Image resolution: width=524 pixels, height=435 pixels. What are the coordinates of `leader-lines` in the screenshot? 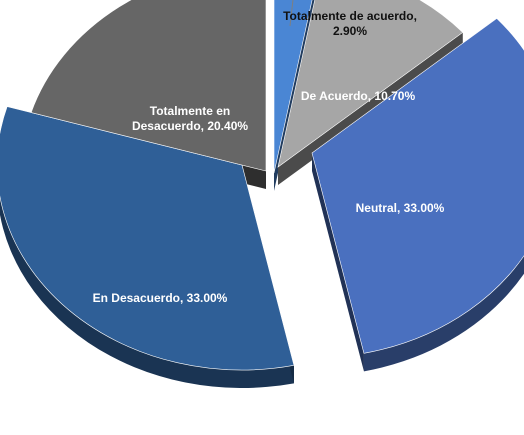 It's located at (291, 13).